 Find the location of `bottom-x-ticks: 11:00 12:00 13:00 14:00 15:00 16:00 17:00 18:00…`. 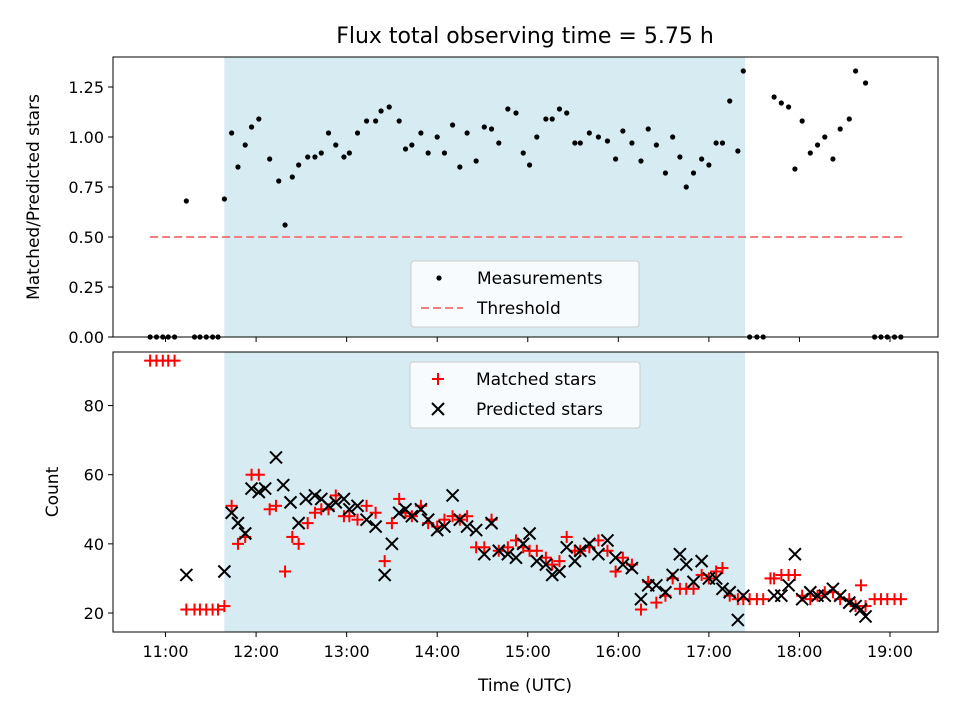

bottom-x-ticks: 11:00 12:00 13:00 14:00 15:00 16:00 17:00 18:00… is located at coordinates (527, 646).